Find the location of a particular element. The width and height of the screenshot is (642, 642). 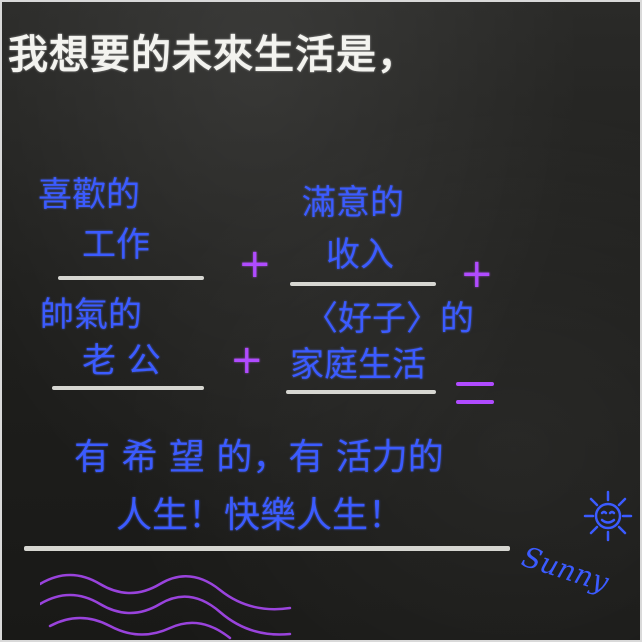

conclusion-line1: 有 希 望 的，有 活力的 is located at coordinates (259, 457).